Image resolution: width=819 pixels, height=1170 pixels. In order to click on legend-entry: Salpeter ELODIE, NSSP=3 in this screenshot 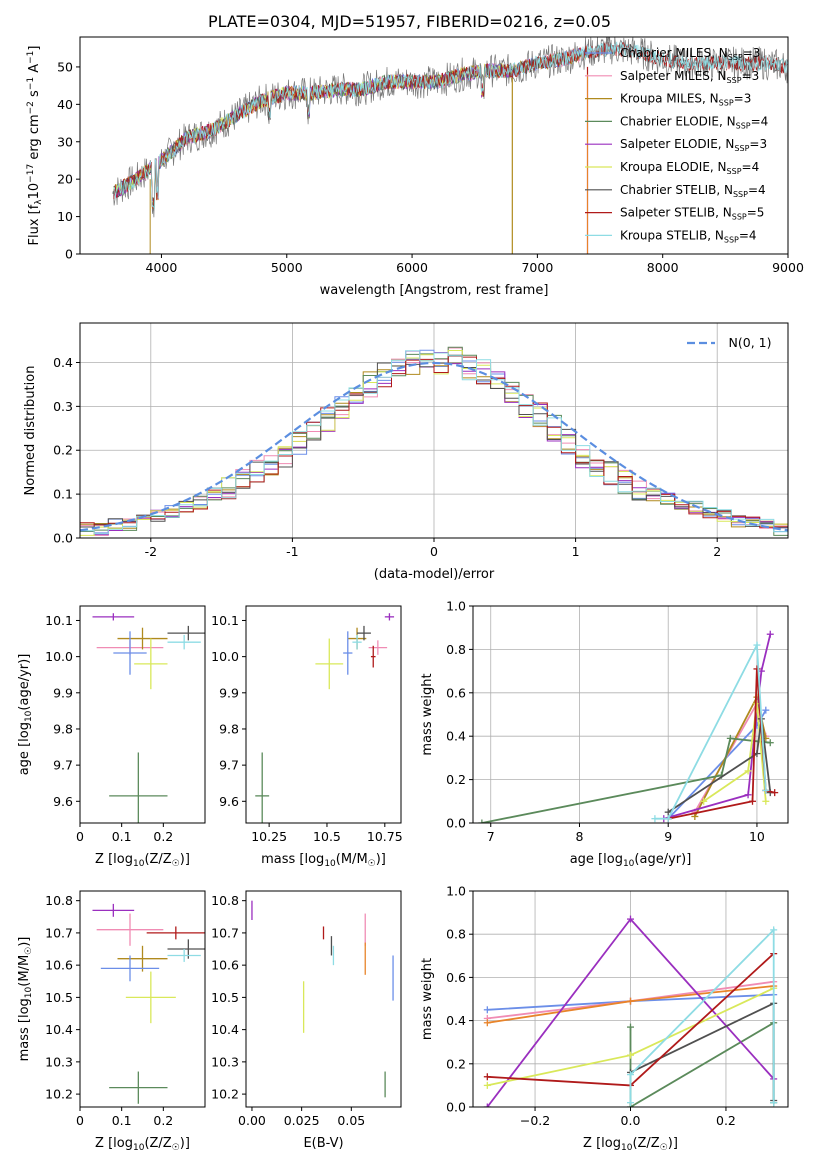, I will do `click(693, 145)`.